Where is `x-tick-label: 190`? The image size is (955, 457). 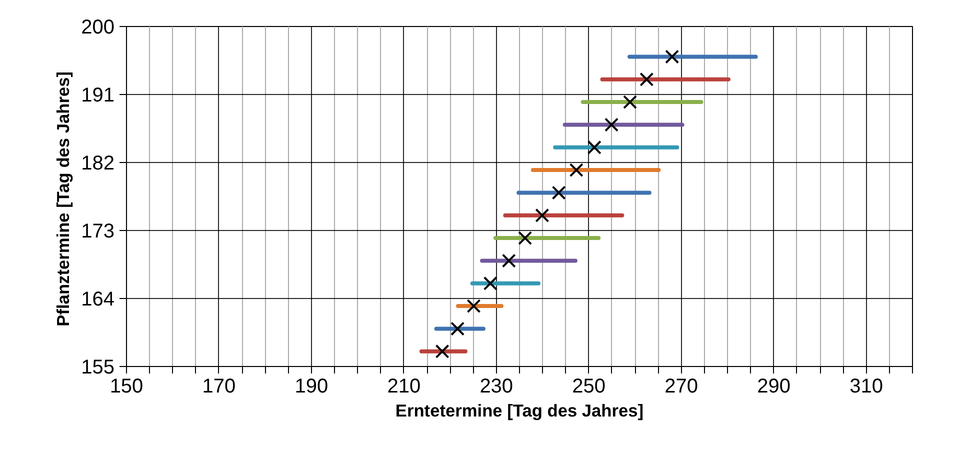 x-tick-label: 190 is located at coordinates (311, 387).